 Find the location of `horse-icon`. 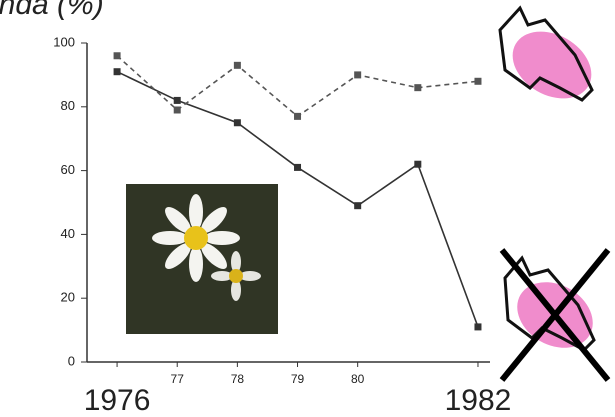

horse-icon is located at coordinates (546, 53).